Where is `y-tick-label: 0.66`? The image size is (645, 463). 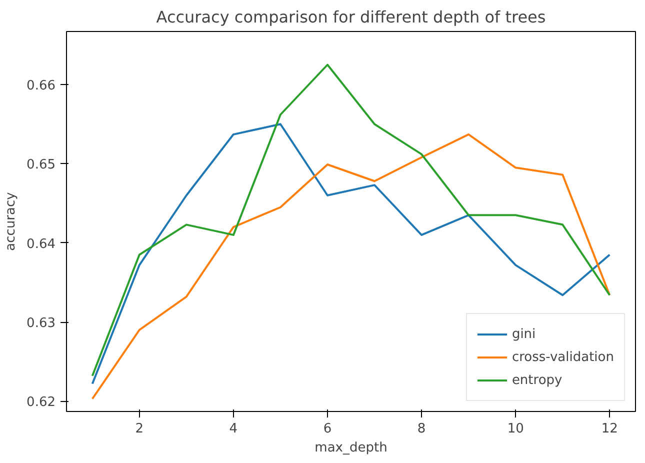 y-tick-label: 0.66 is located at coordinates (41, 86).